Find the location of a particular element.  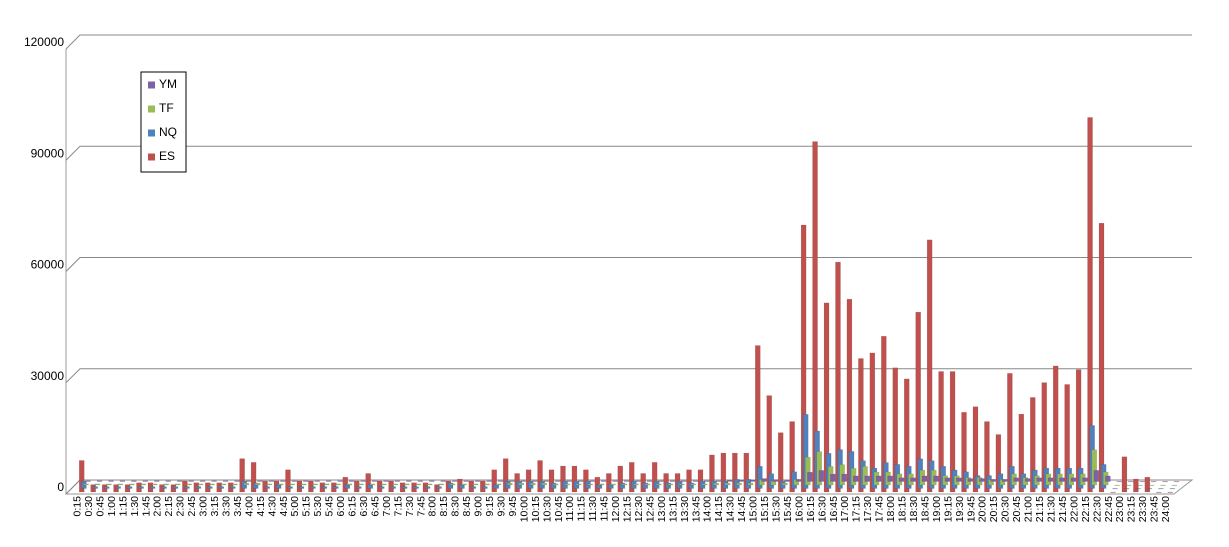

legend-label: NQ is located at coordinates (168, 132).